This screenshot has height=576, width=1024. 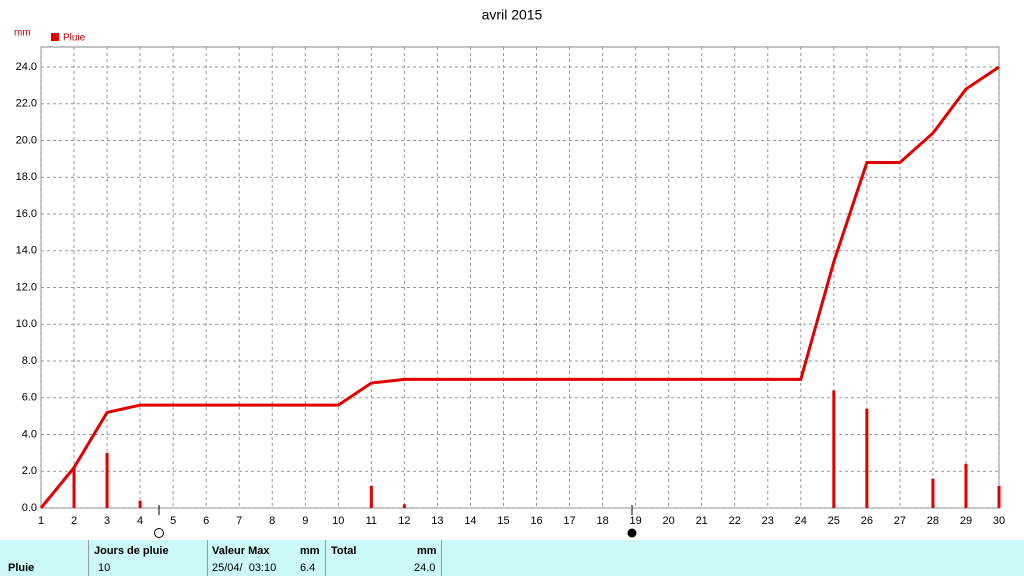 I want to click on header: Total, so click(x=344, y=551).